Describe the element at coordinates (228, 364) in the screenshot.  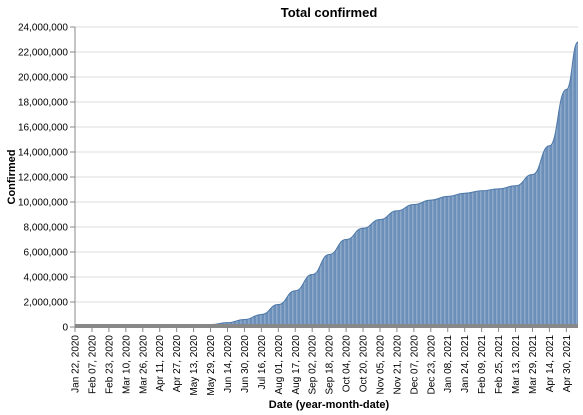
I see `x-tick-label-9: Jun 14, 2020` at that location.